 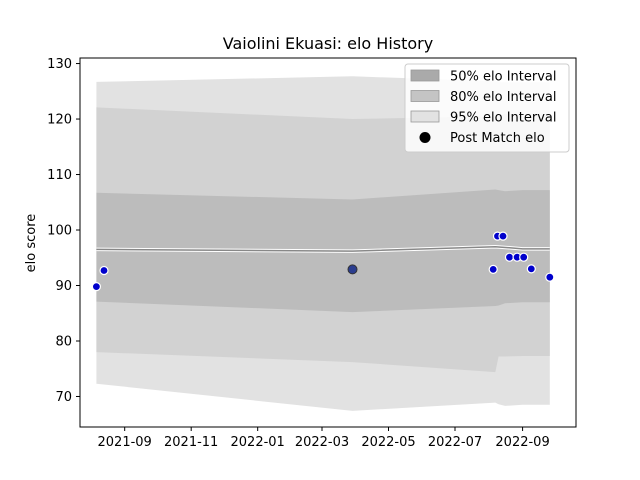 What do you see at coordinates (503, 118) in the screenshot?
I see `legend-label: 95% elo Interval` at bounding box center [503, 118].